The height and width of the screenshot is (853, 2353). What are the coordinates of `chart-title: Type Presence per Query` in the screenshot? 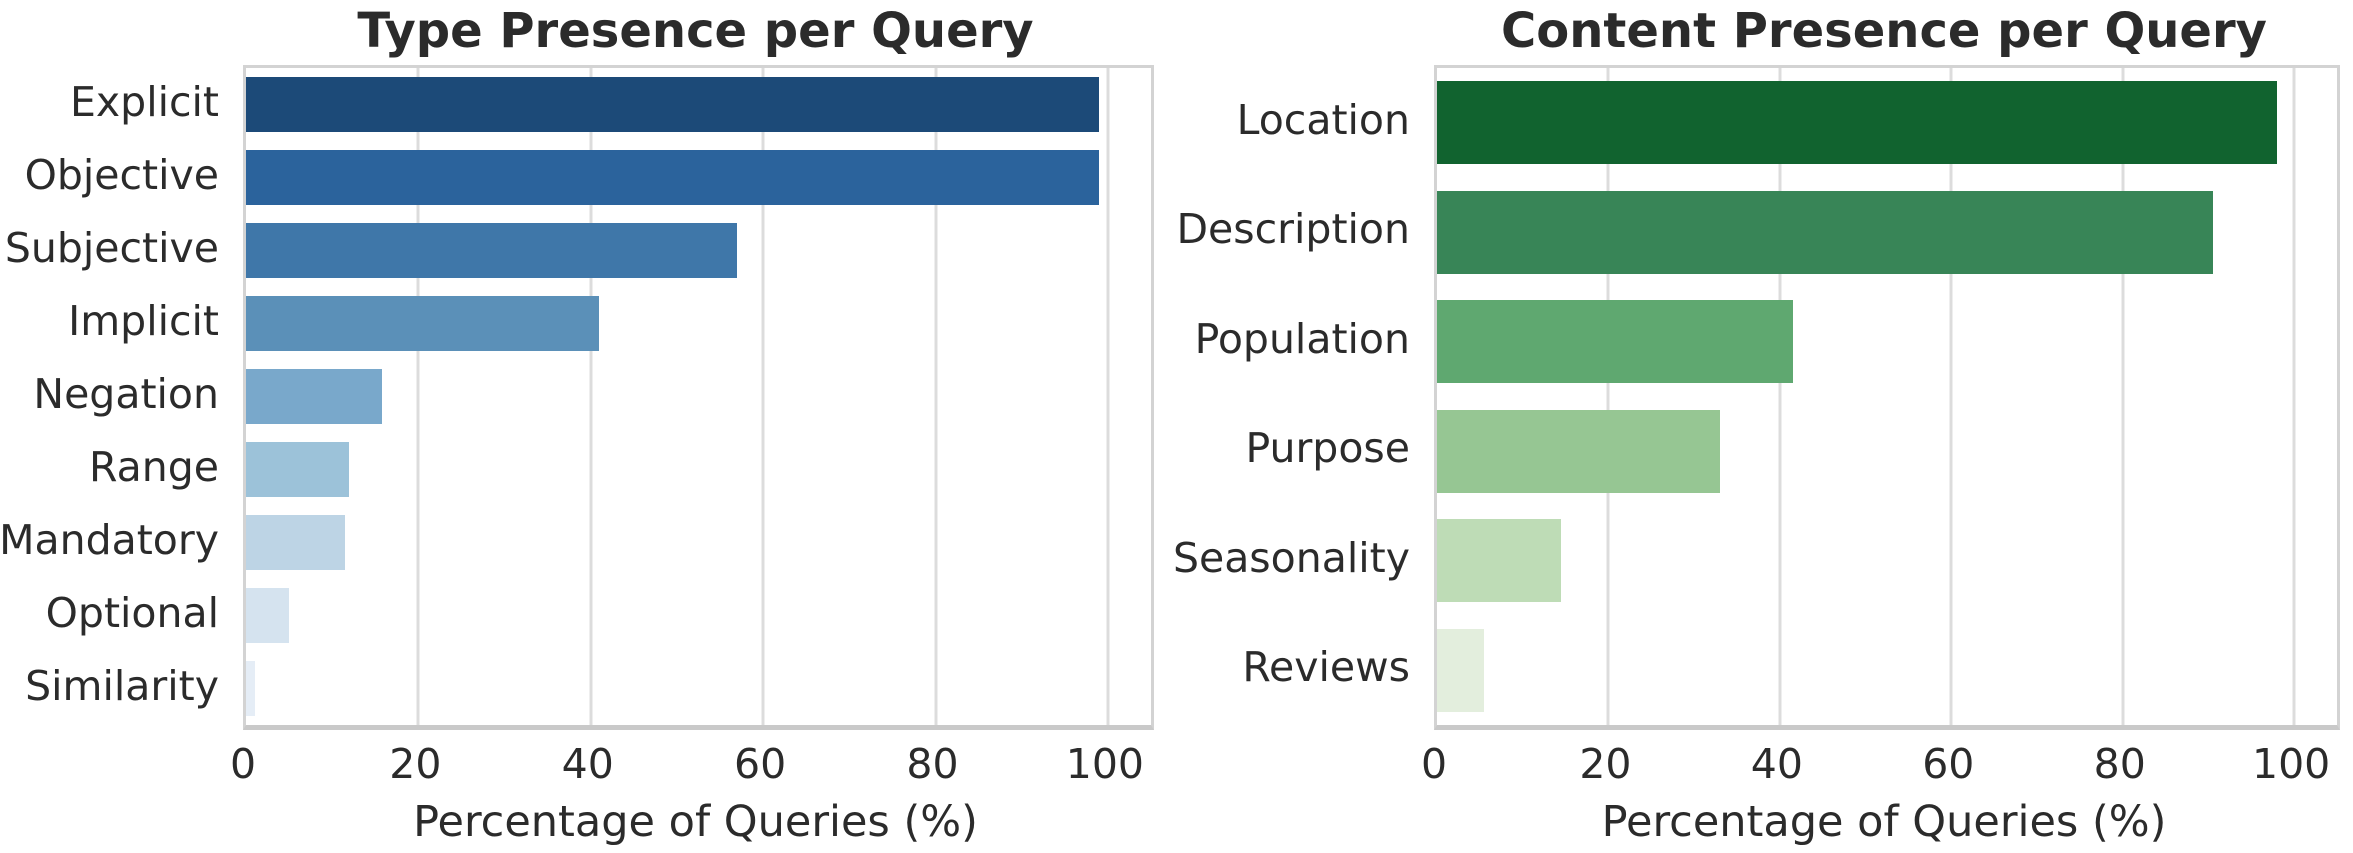 It's located at (695, 31).